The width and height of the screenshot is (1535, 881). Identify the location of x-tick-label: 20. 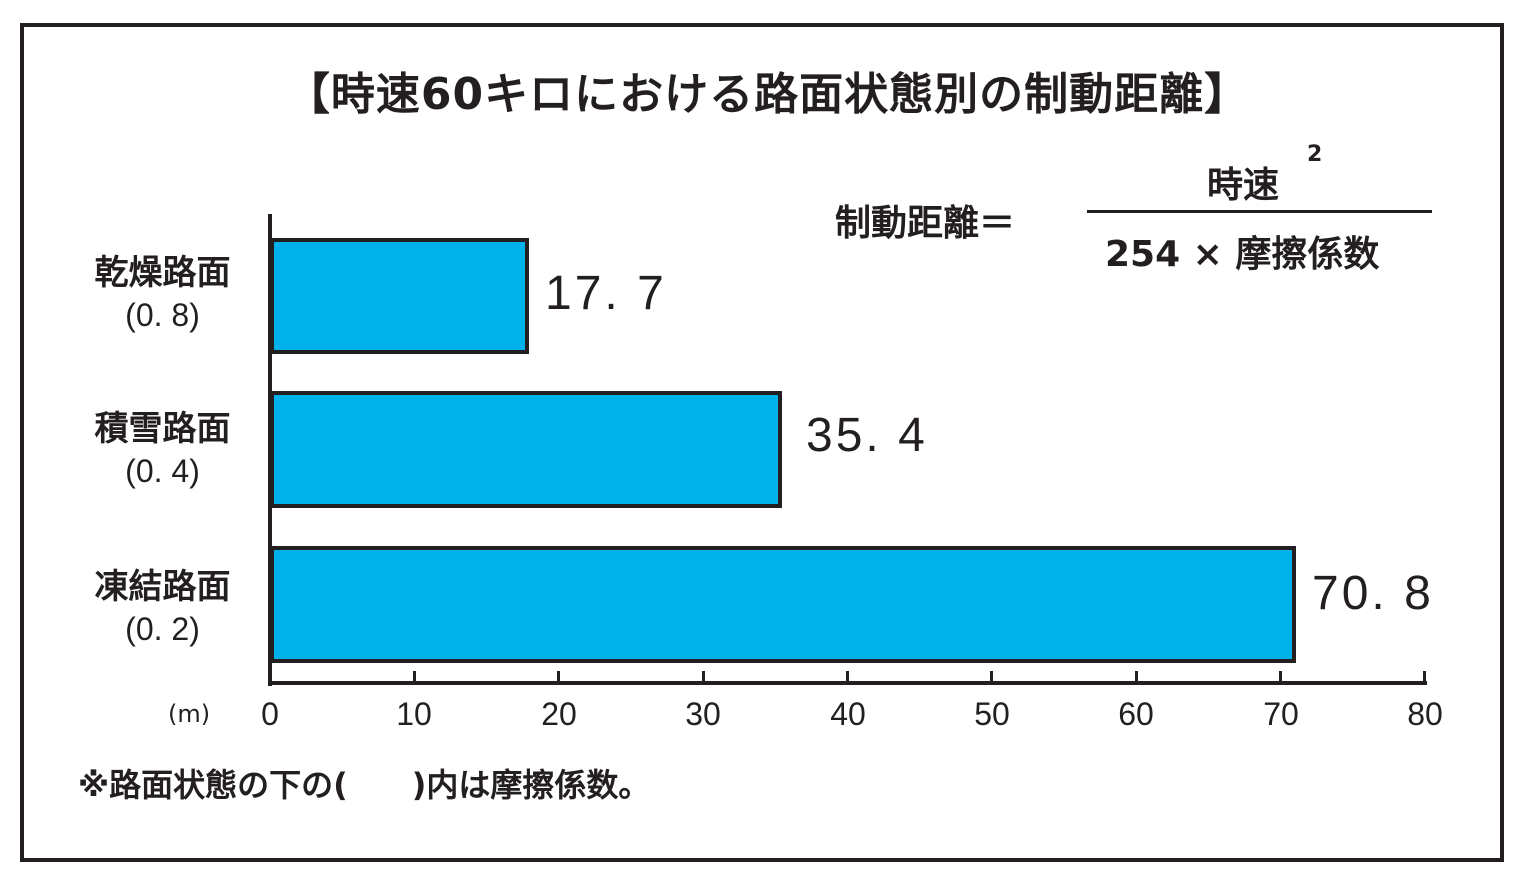
(559, 714).